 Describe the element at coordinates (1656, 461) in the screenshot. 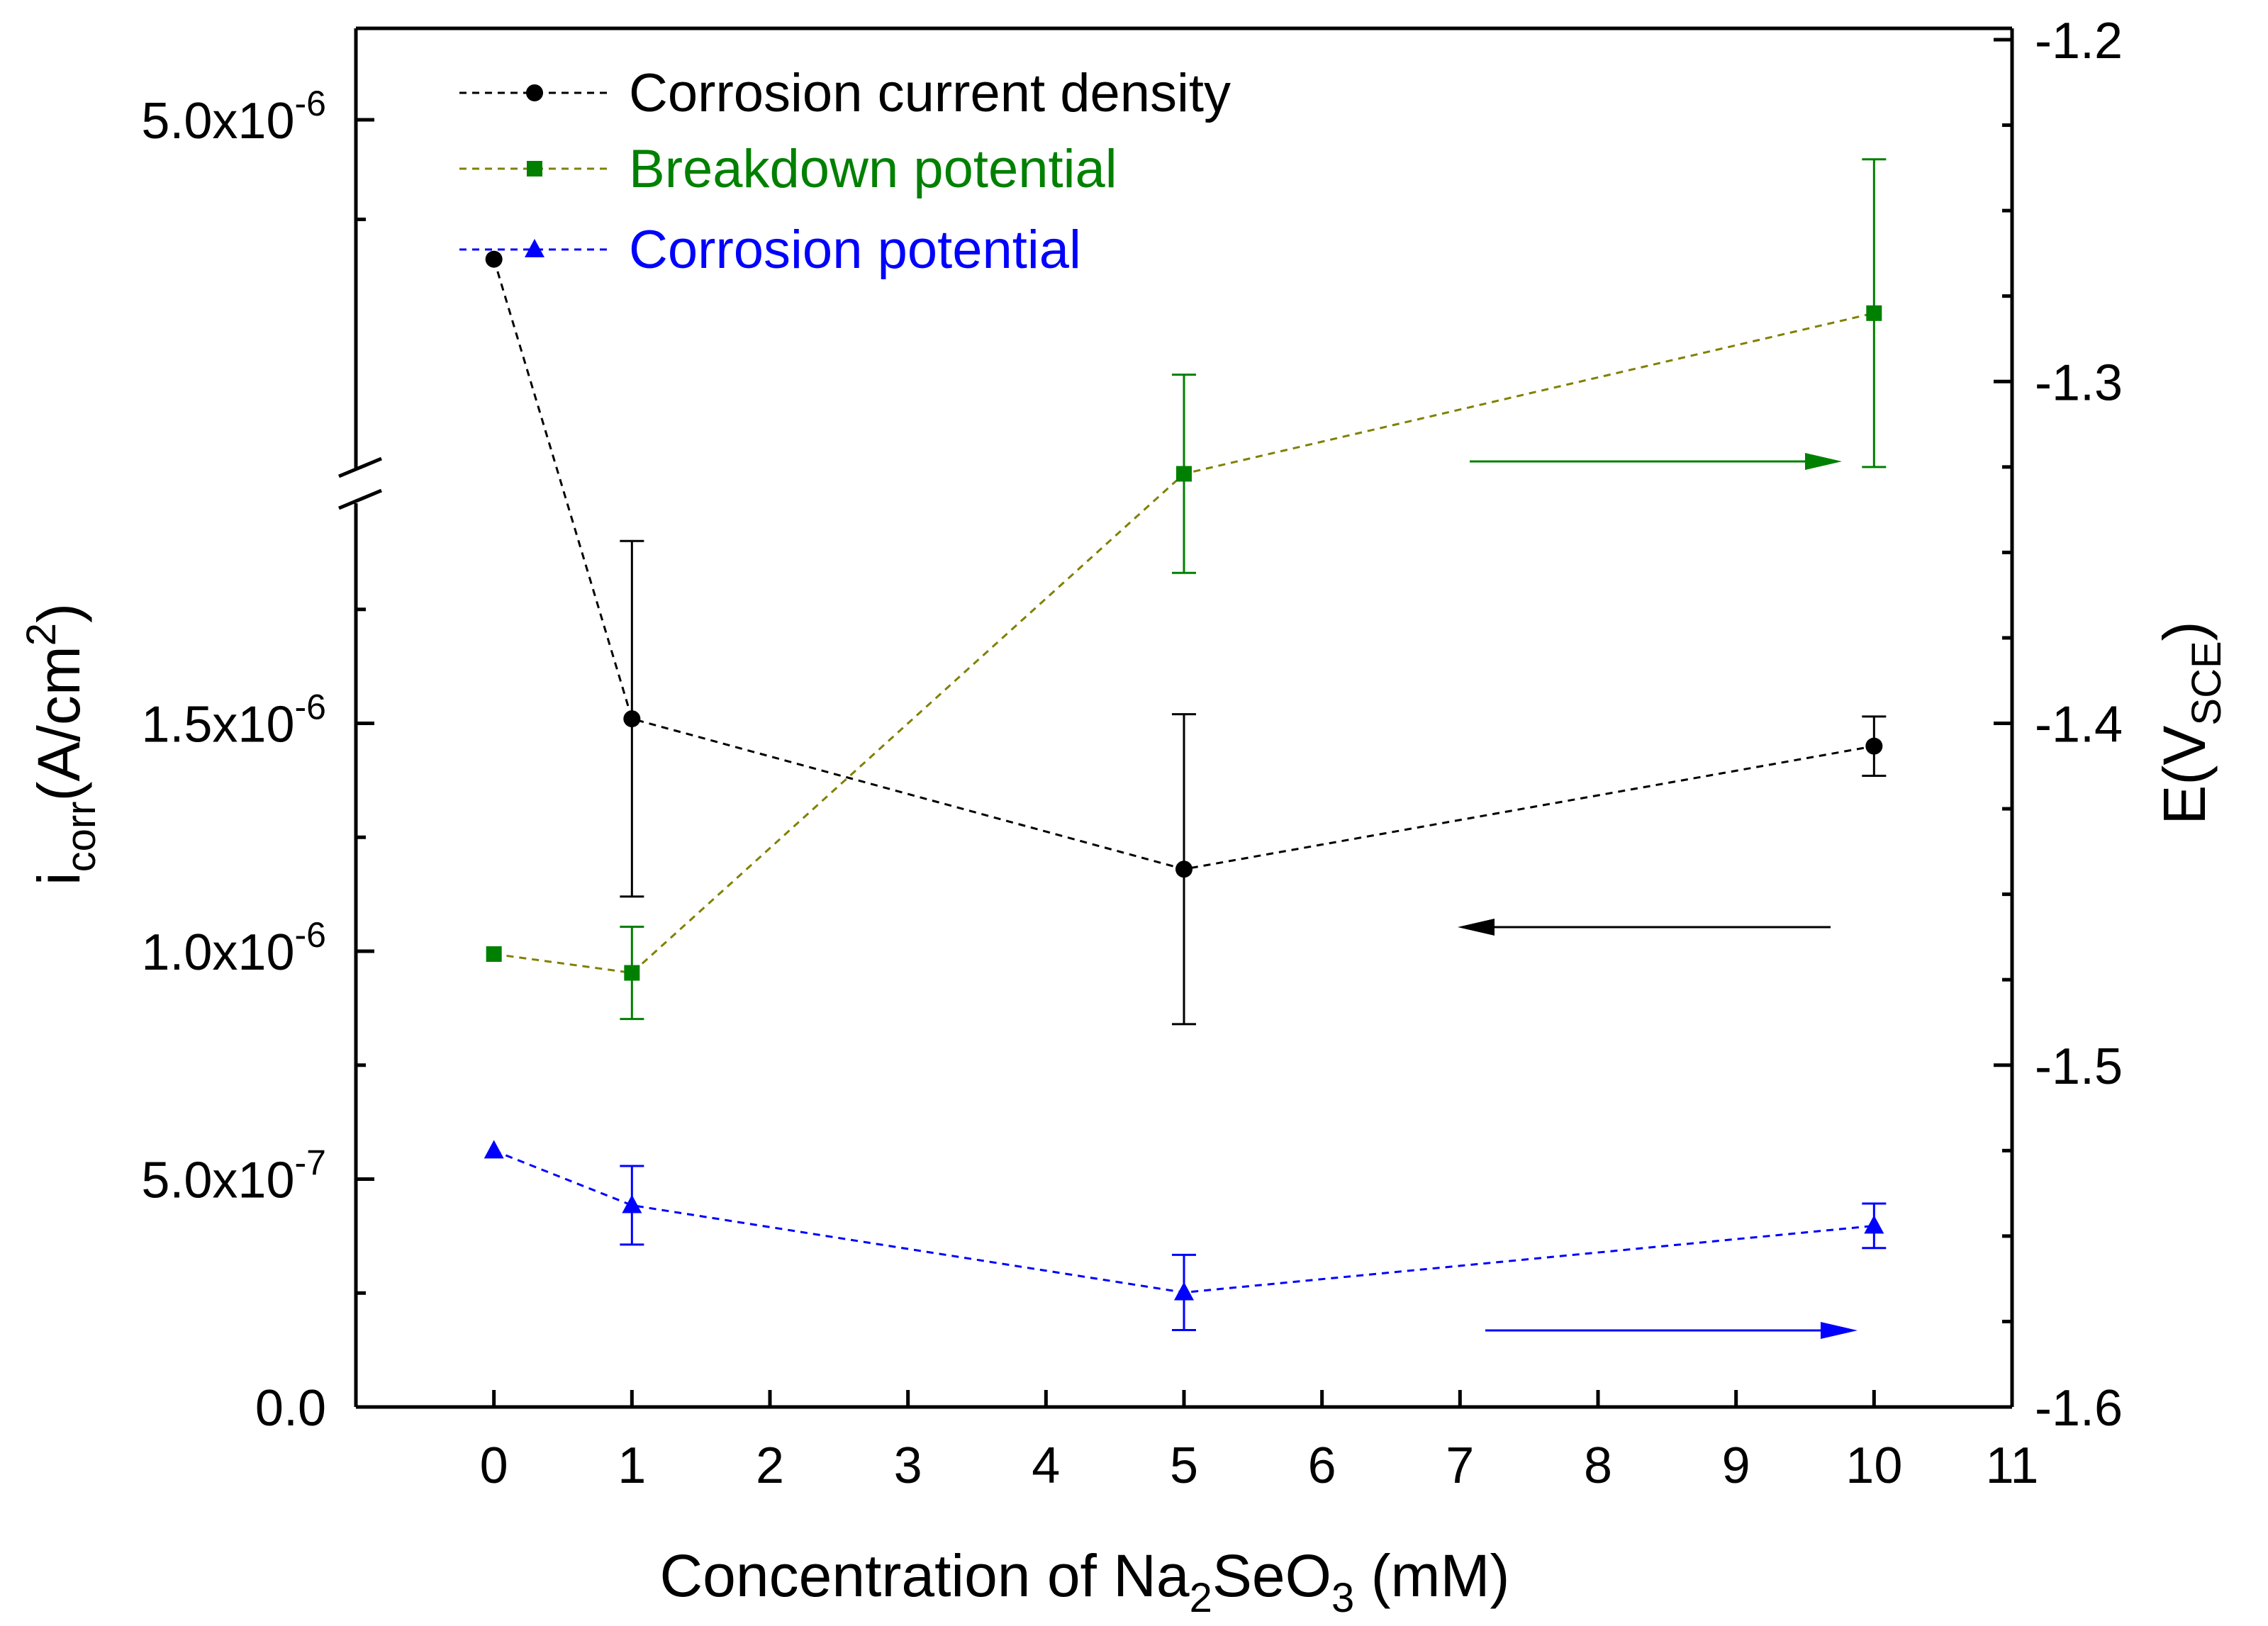

I see `breakdown-potential-arrow` at that location.